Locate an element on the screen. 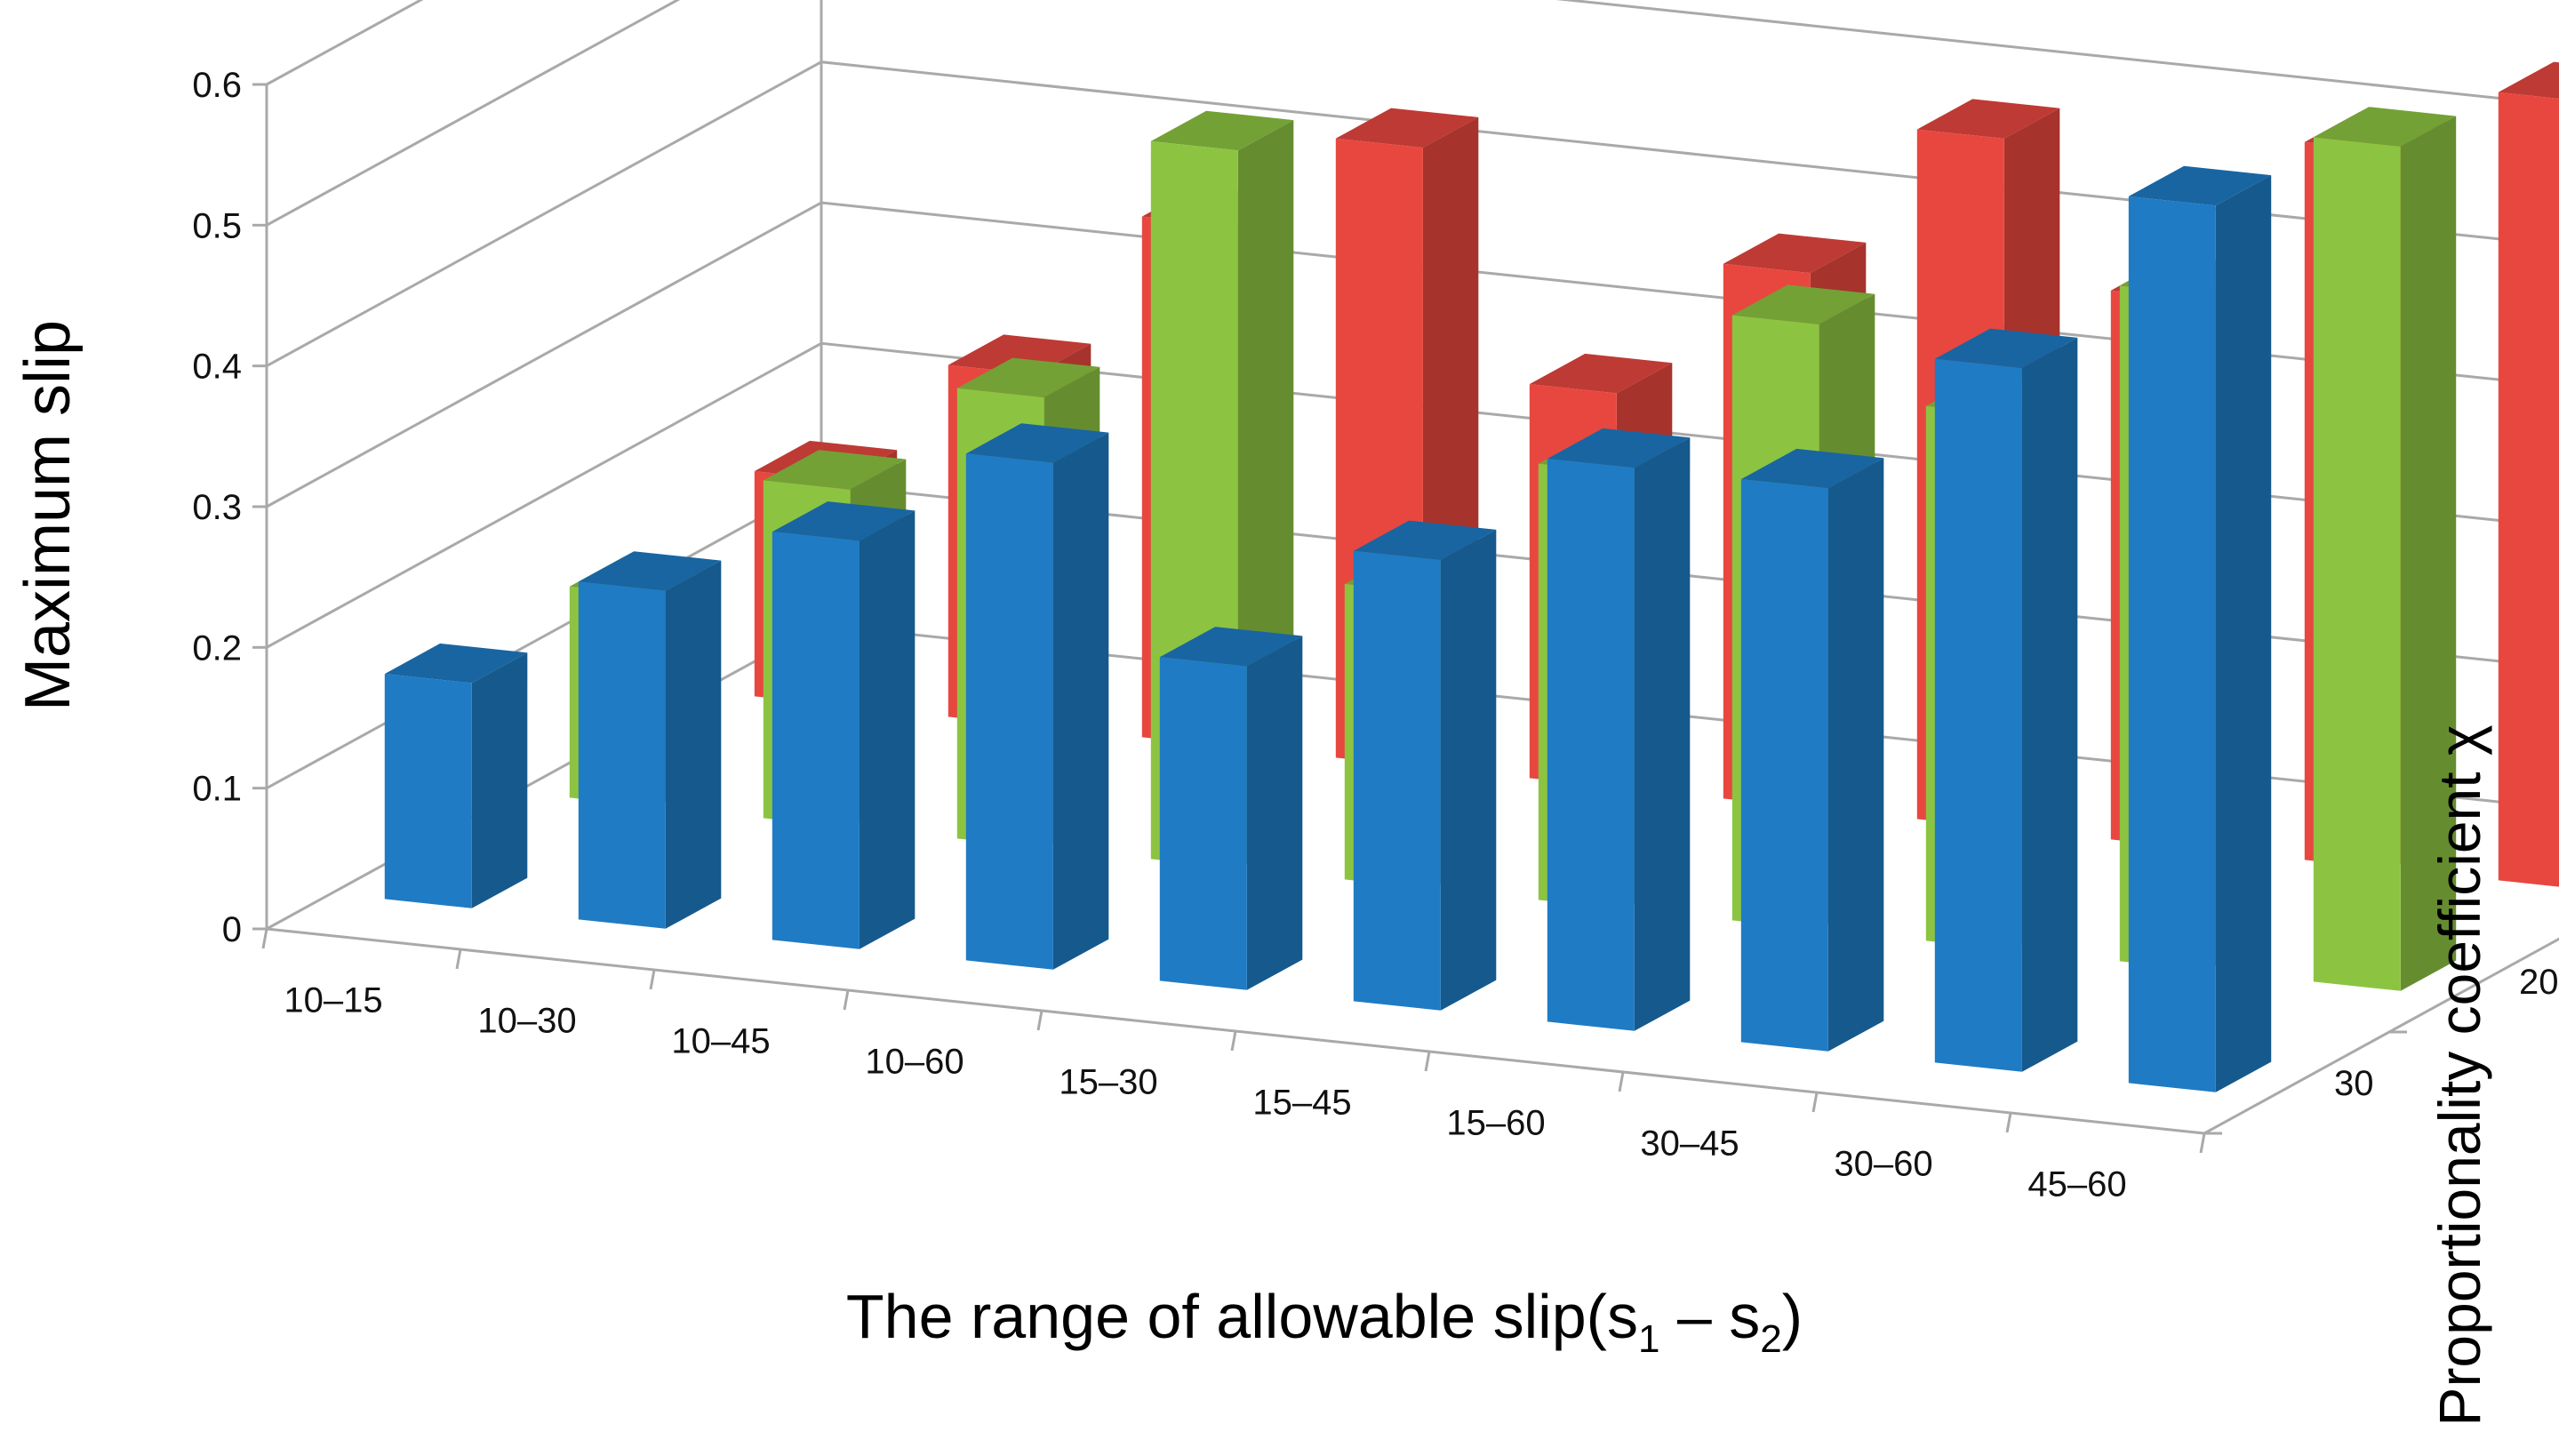 The image size is (2559, 1456). y-tick-label: 0.6 is located at coordinates (217, 85).